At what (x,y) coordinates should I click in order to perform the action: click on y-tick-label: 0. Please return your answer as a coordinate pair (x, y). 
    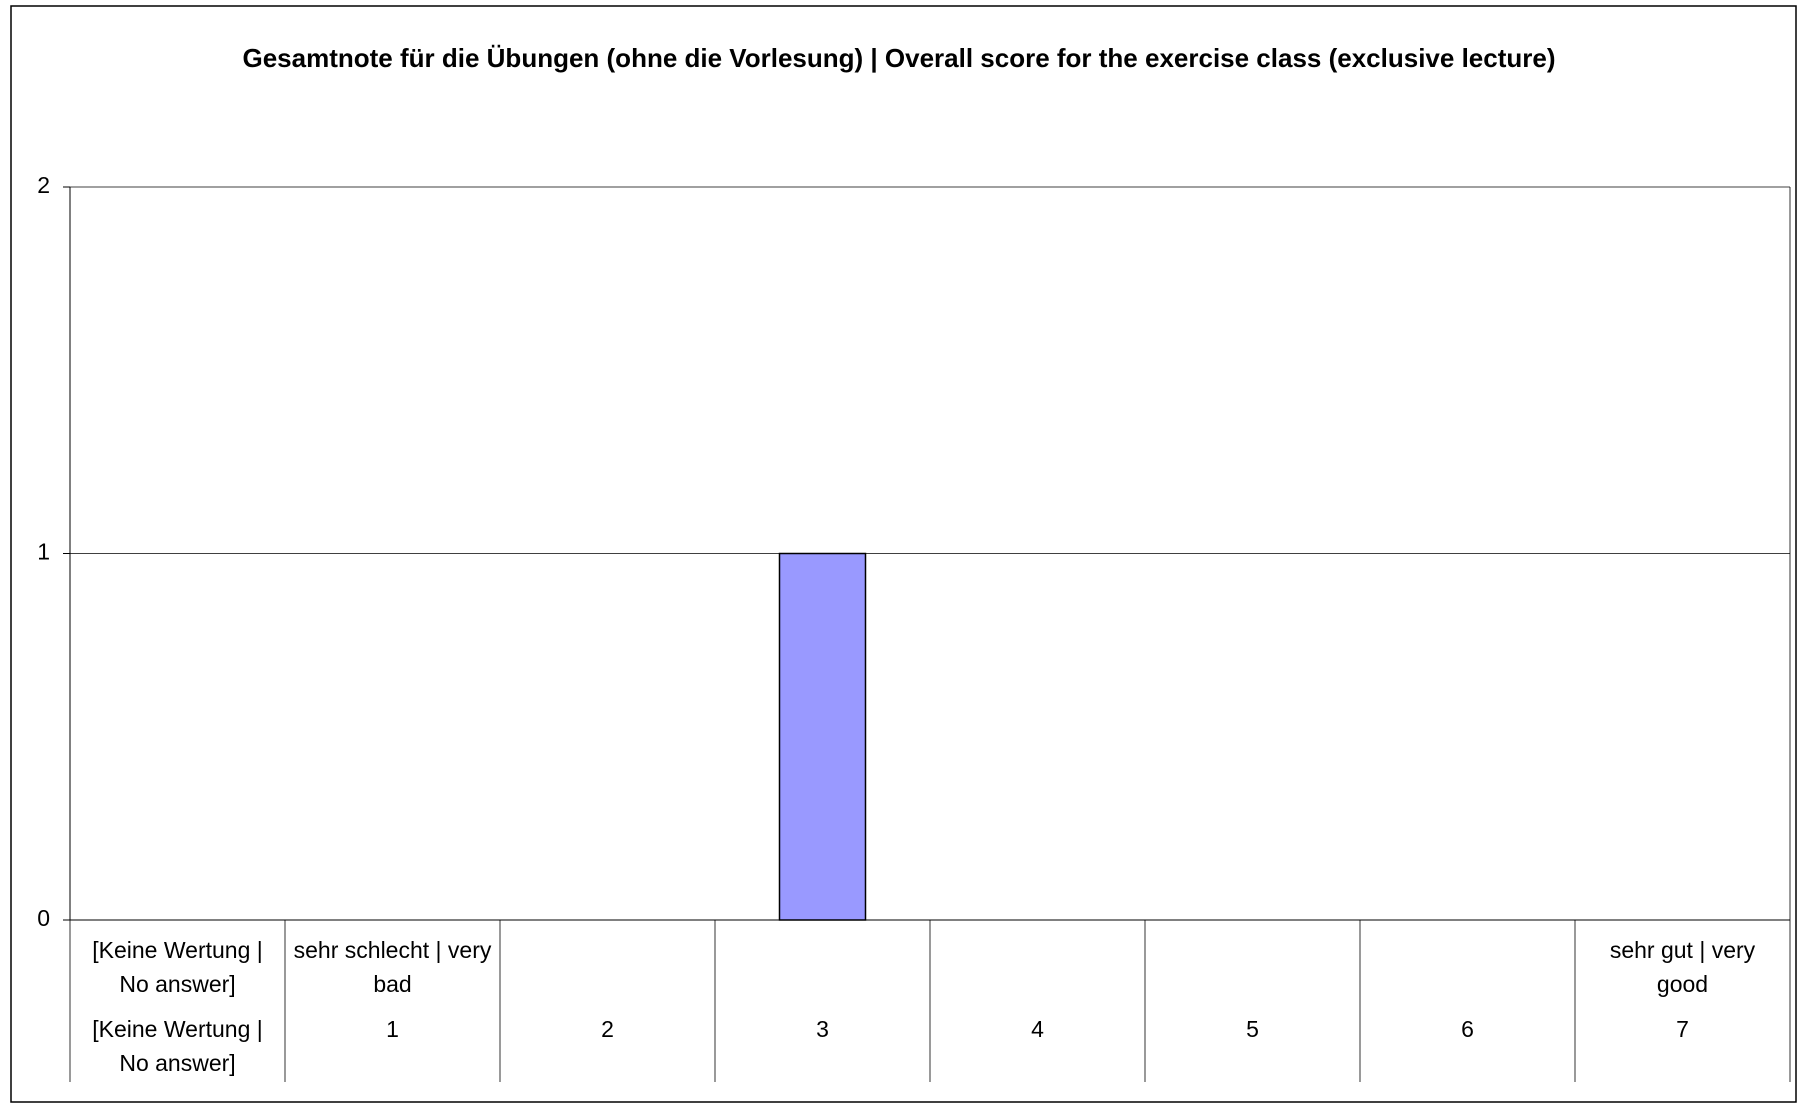
    Looking at the image, I should click on (43, 918).